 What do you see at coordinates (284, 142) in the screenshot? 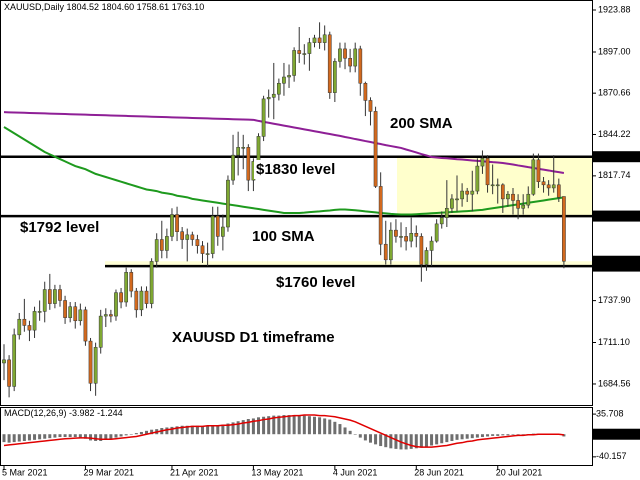
I see `sma-line` at bounding box center [284, 142].